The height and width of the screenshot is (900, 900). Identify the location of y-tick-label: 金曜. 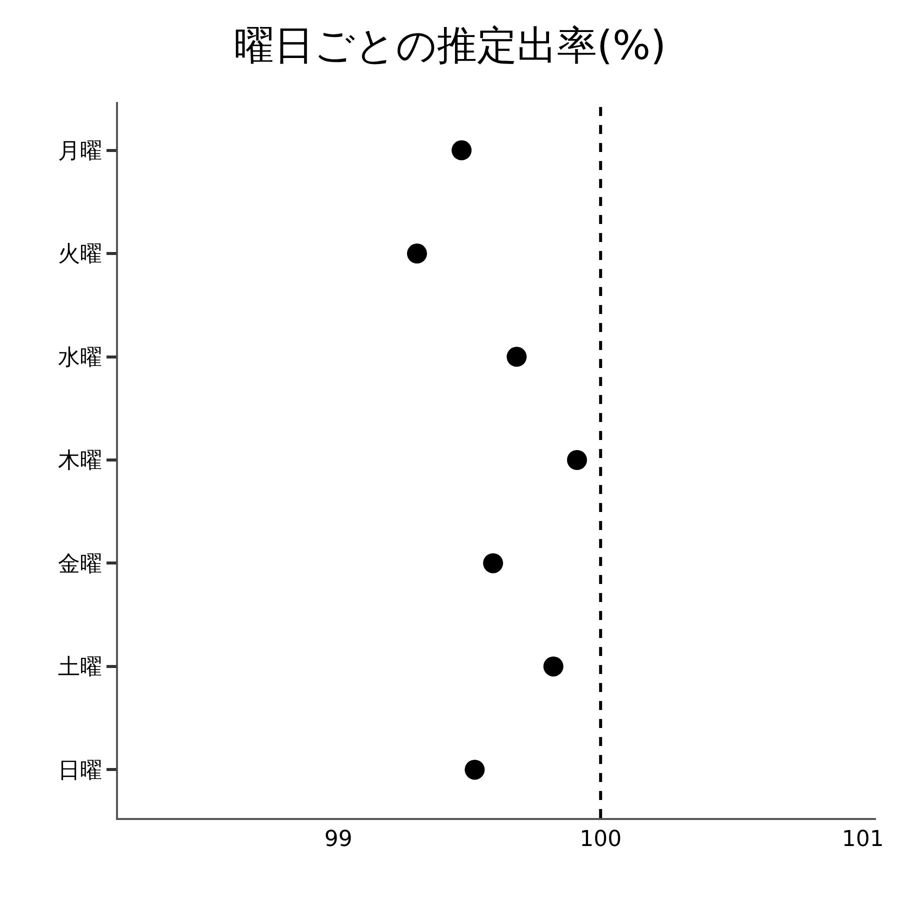
(80, 564).